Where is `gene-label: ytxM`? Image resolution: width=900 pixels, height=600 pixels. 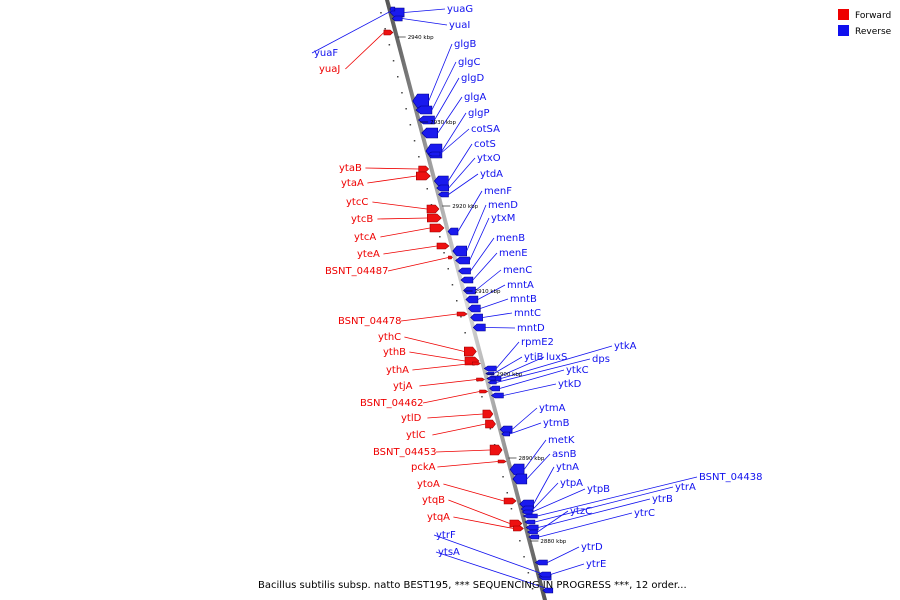
gene-label: ytxM is located at coordinates (503, 218).